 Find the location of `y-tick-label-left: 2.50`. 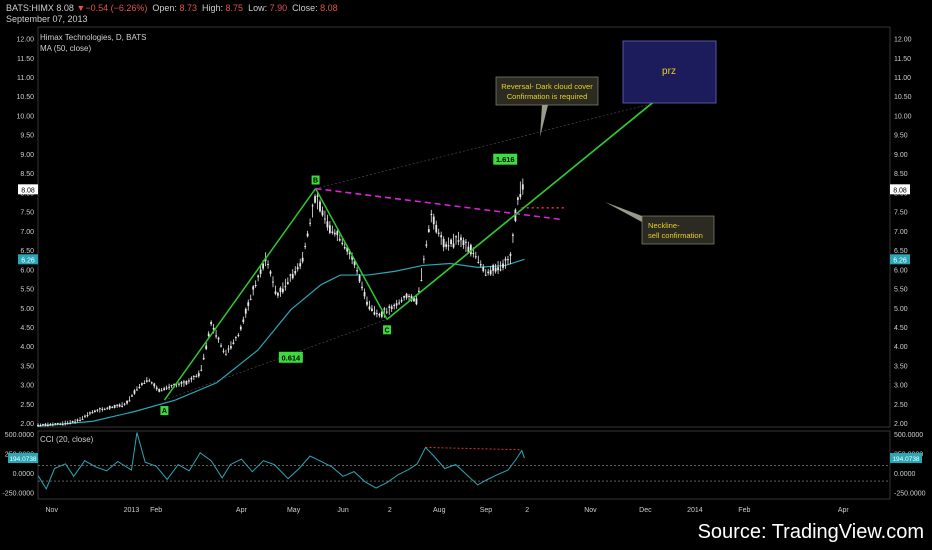

y-tick-label-left: 2.50 is located at coordinates (27, 405).